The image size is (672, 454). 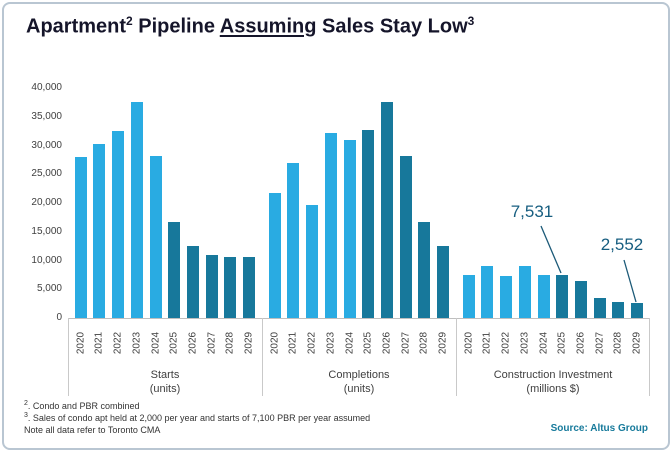 What do you see at coordinates (293, 240) in the screenshot?
I see `bar-completions-2021` at bounding box center [293, 240].